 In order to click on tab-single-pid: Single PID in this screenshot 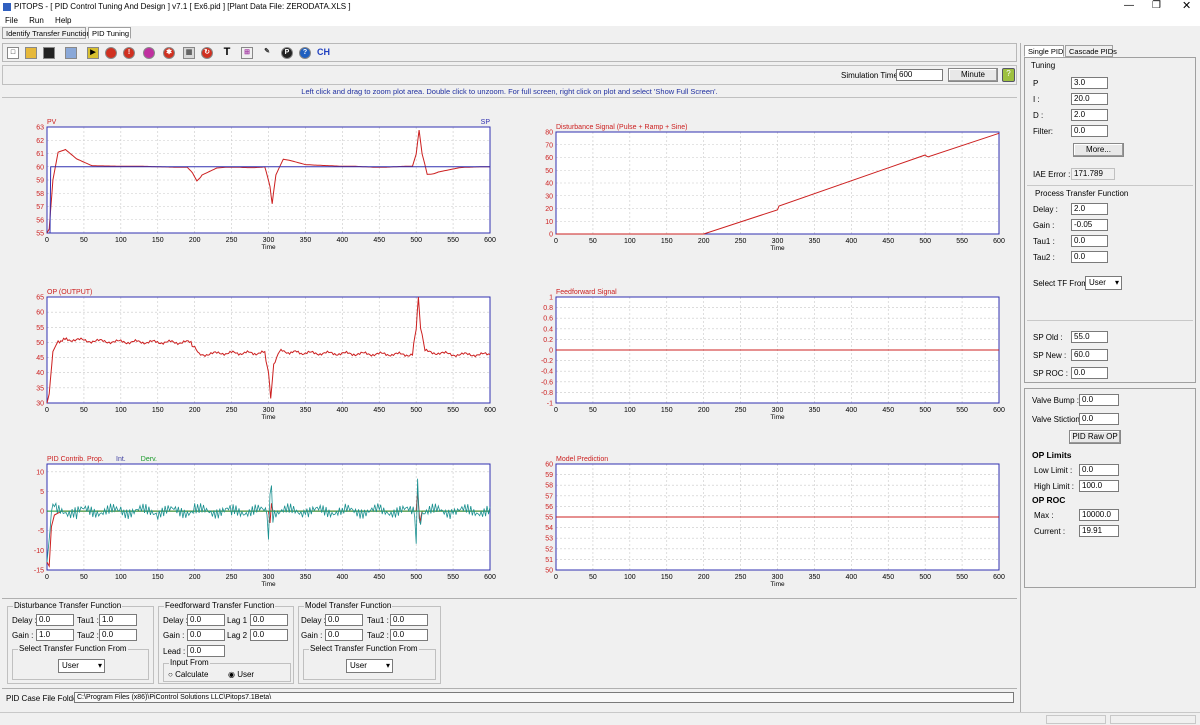, I will do `click(1044, 51)`.